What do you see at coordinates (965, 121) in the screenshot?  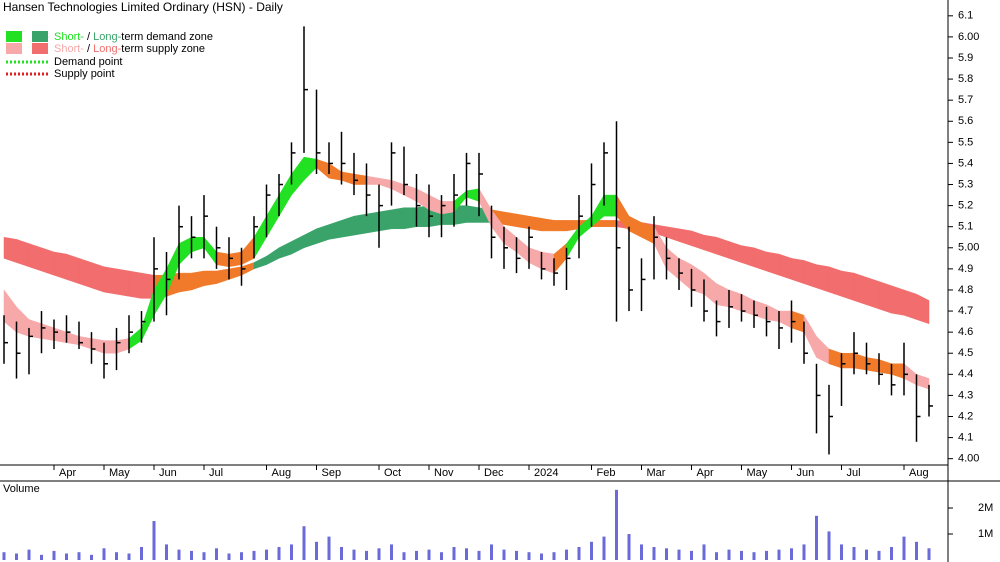 I see `y-tick-label: 5.6` at bounding box center [965, 121].